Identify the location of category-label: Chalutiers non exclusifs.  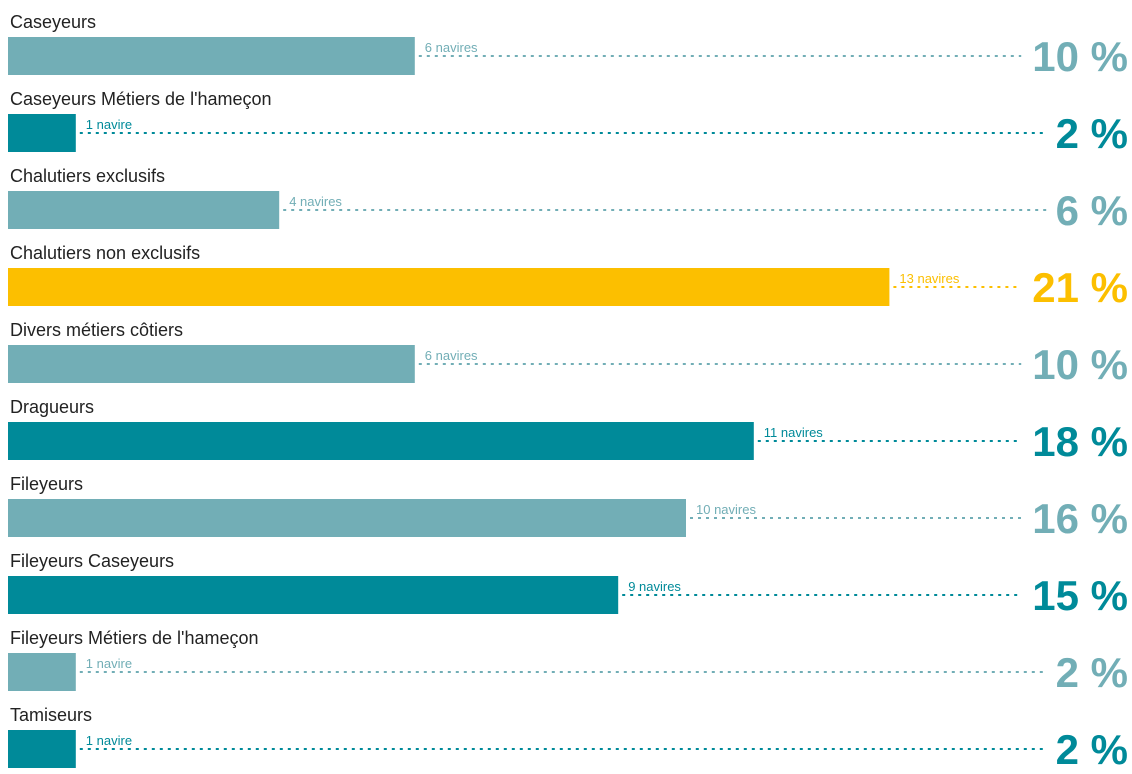
(105, 253).